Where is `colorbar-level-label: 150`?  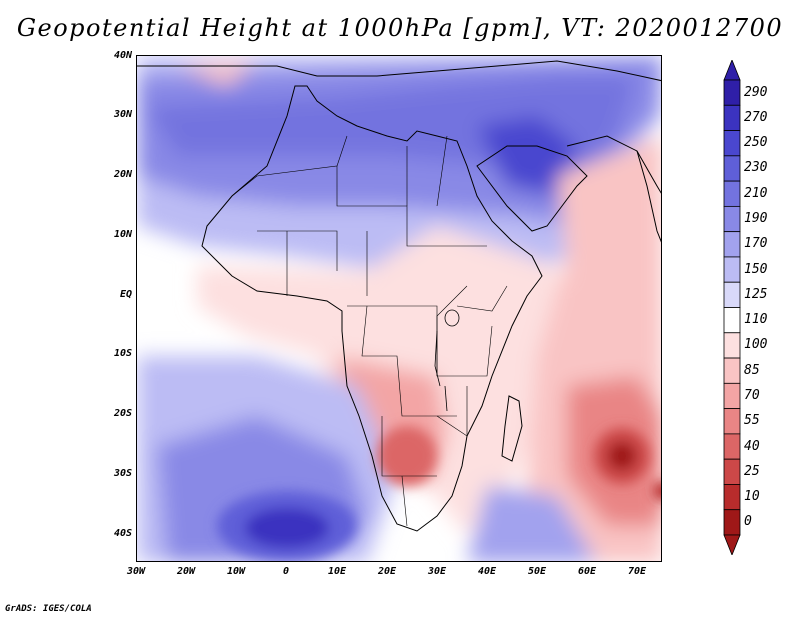
colorbar-level-label: 150 is located at coordinates (756, 269).